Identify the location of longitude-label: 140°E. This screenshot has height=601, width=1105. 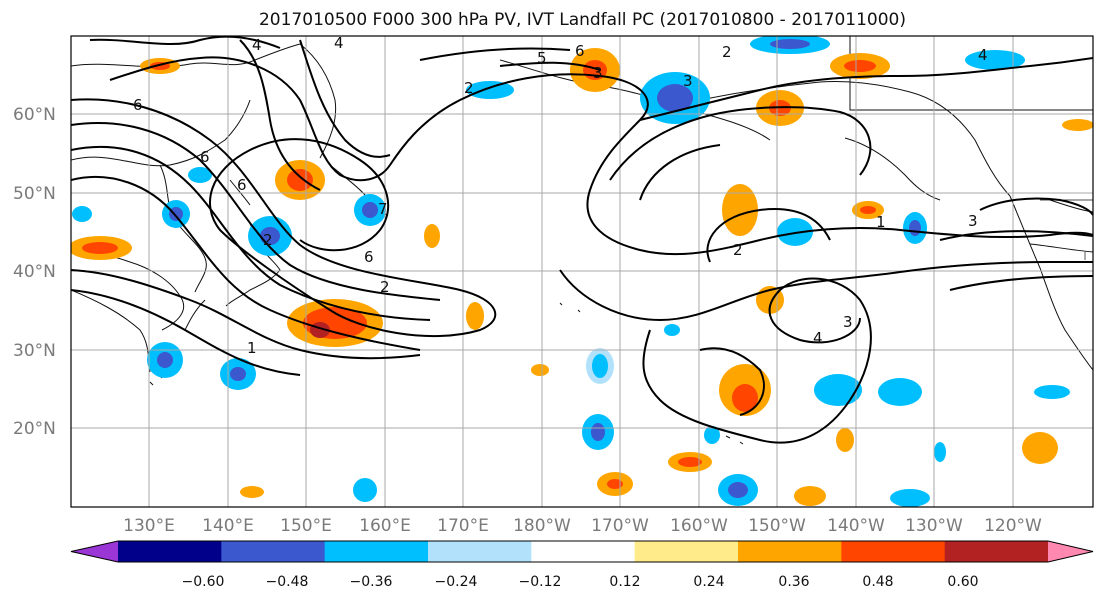
(228, 526).